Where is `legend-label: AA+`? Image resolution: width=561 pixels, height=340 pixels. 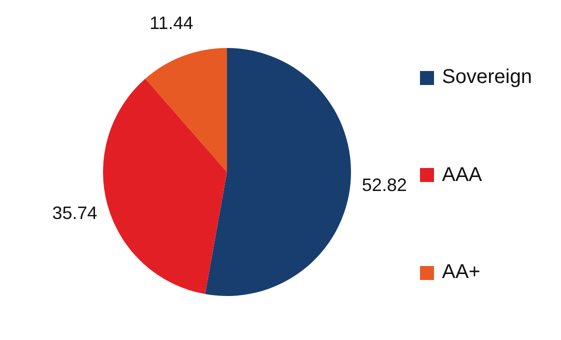 legend-label: AA+ is located at coordinates (461, 272).